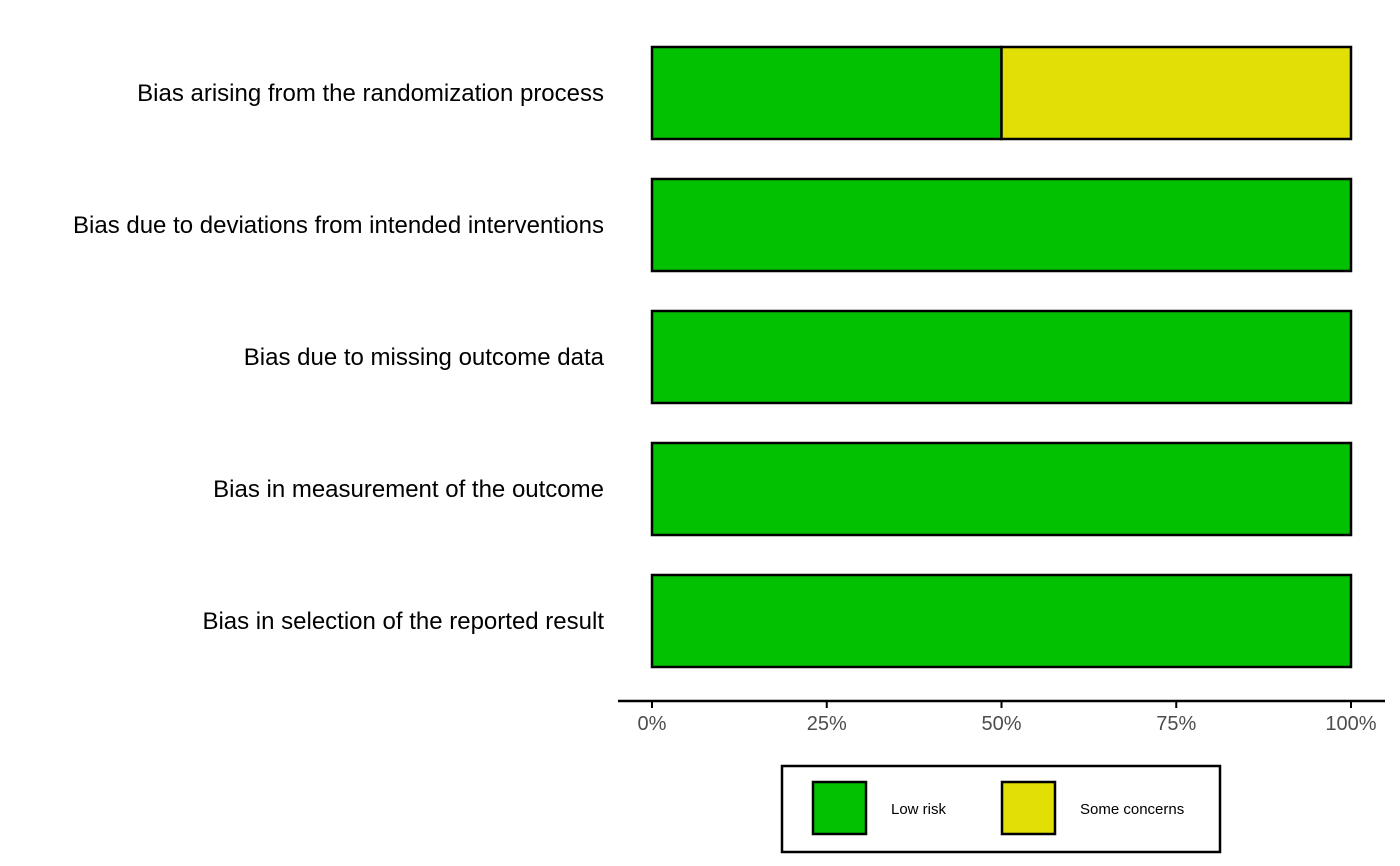  I want to click on x-axis-ticks: 0% 25% 50% 75% 100%, so click(1007, 718).